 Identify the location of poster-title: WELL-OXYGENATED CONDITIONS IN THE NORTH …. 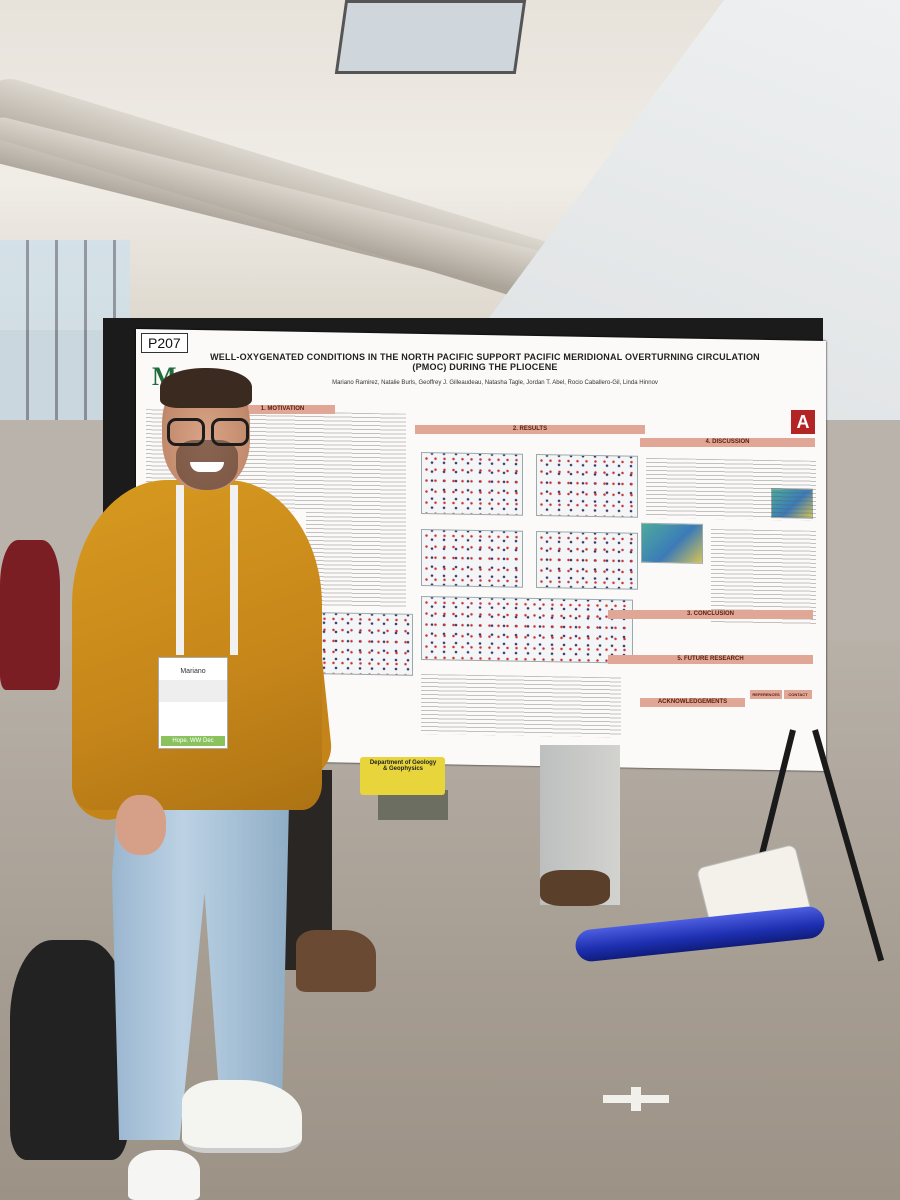
(485, 362).